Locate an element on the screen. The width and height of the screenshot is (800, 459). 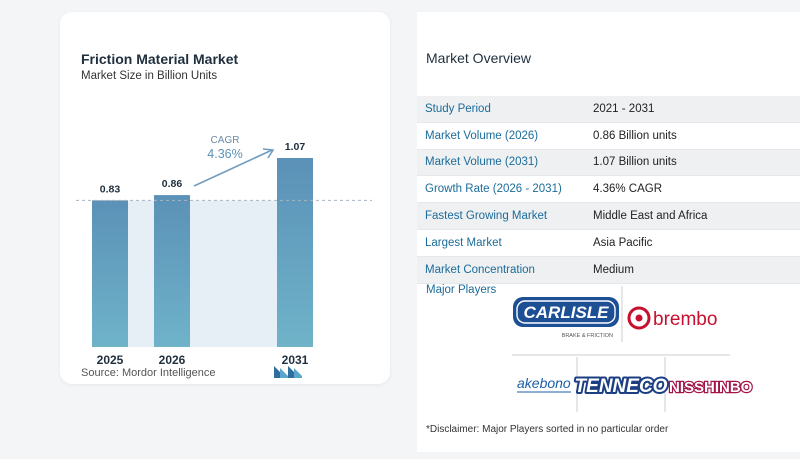
data-label-2031: 1.07 is located at coordinates (295, 147).